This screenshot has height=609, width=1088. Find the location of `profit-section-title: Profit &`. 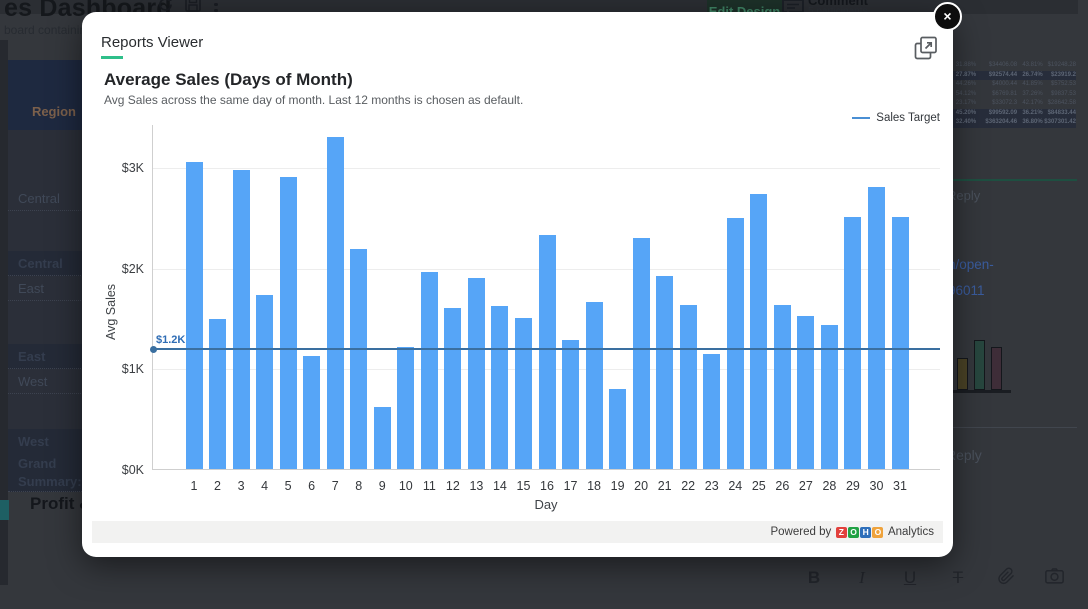

profit-section-title: Profit & is located at coordinates (61, 503).